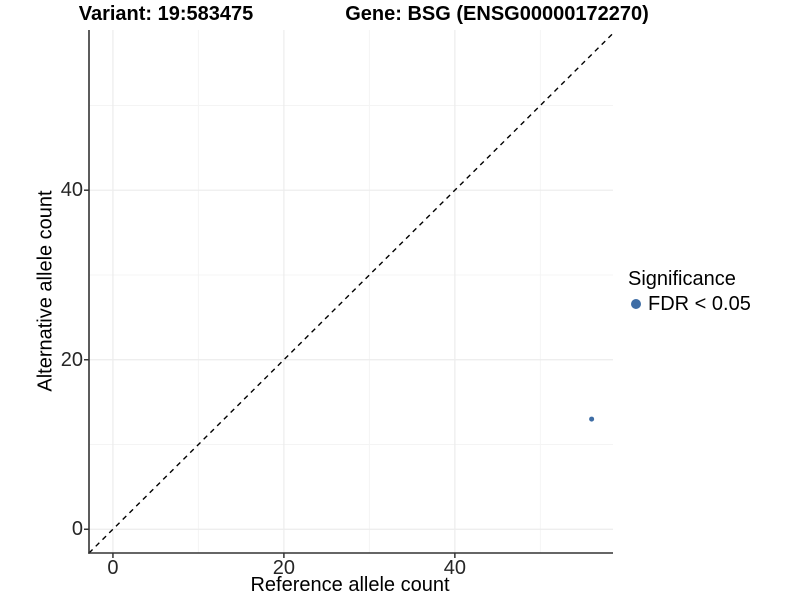 Image resolution: width=800 pixels, height=600 pixels. What do you see at coordinates (699, 304) in the screenshot?
I see `legend-item-label: FDR < 0.05` at bounding box center [699, 304].